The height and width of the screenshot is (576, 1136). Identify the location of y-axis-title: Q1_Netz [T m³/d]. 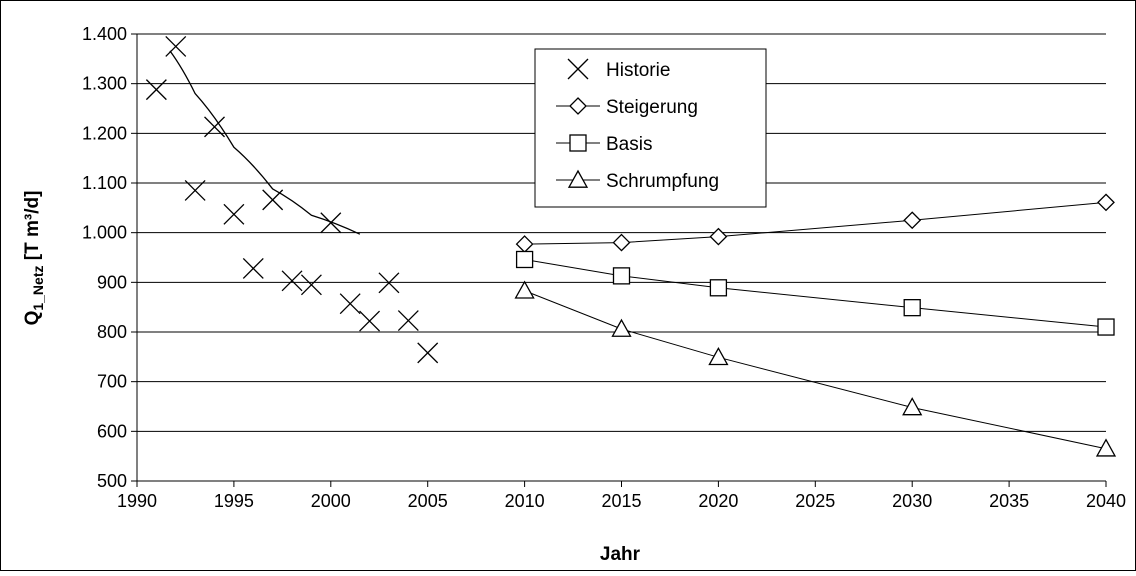
(34, 258).